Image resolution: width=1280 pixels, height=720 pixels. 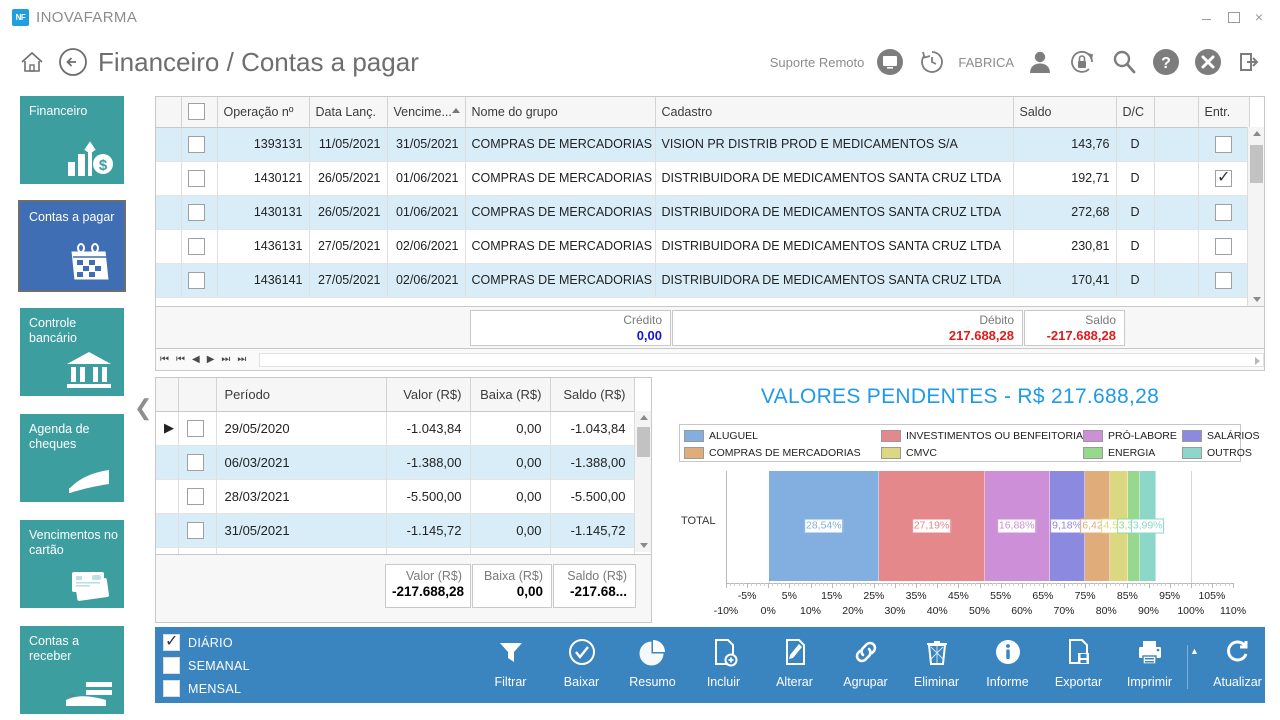 What do you see at coordinates (1255, 216) in the screenshot?
I see `grid-vertical-scrollbar` at bounding box center [1255, 216].